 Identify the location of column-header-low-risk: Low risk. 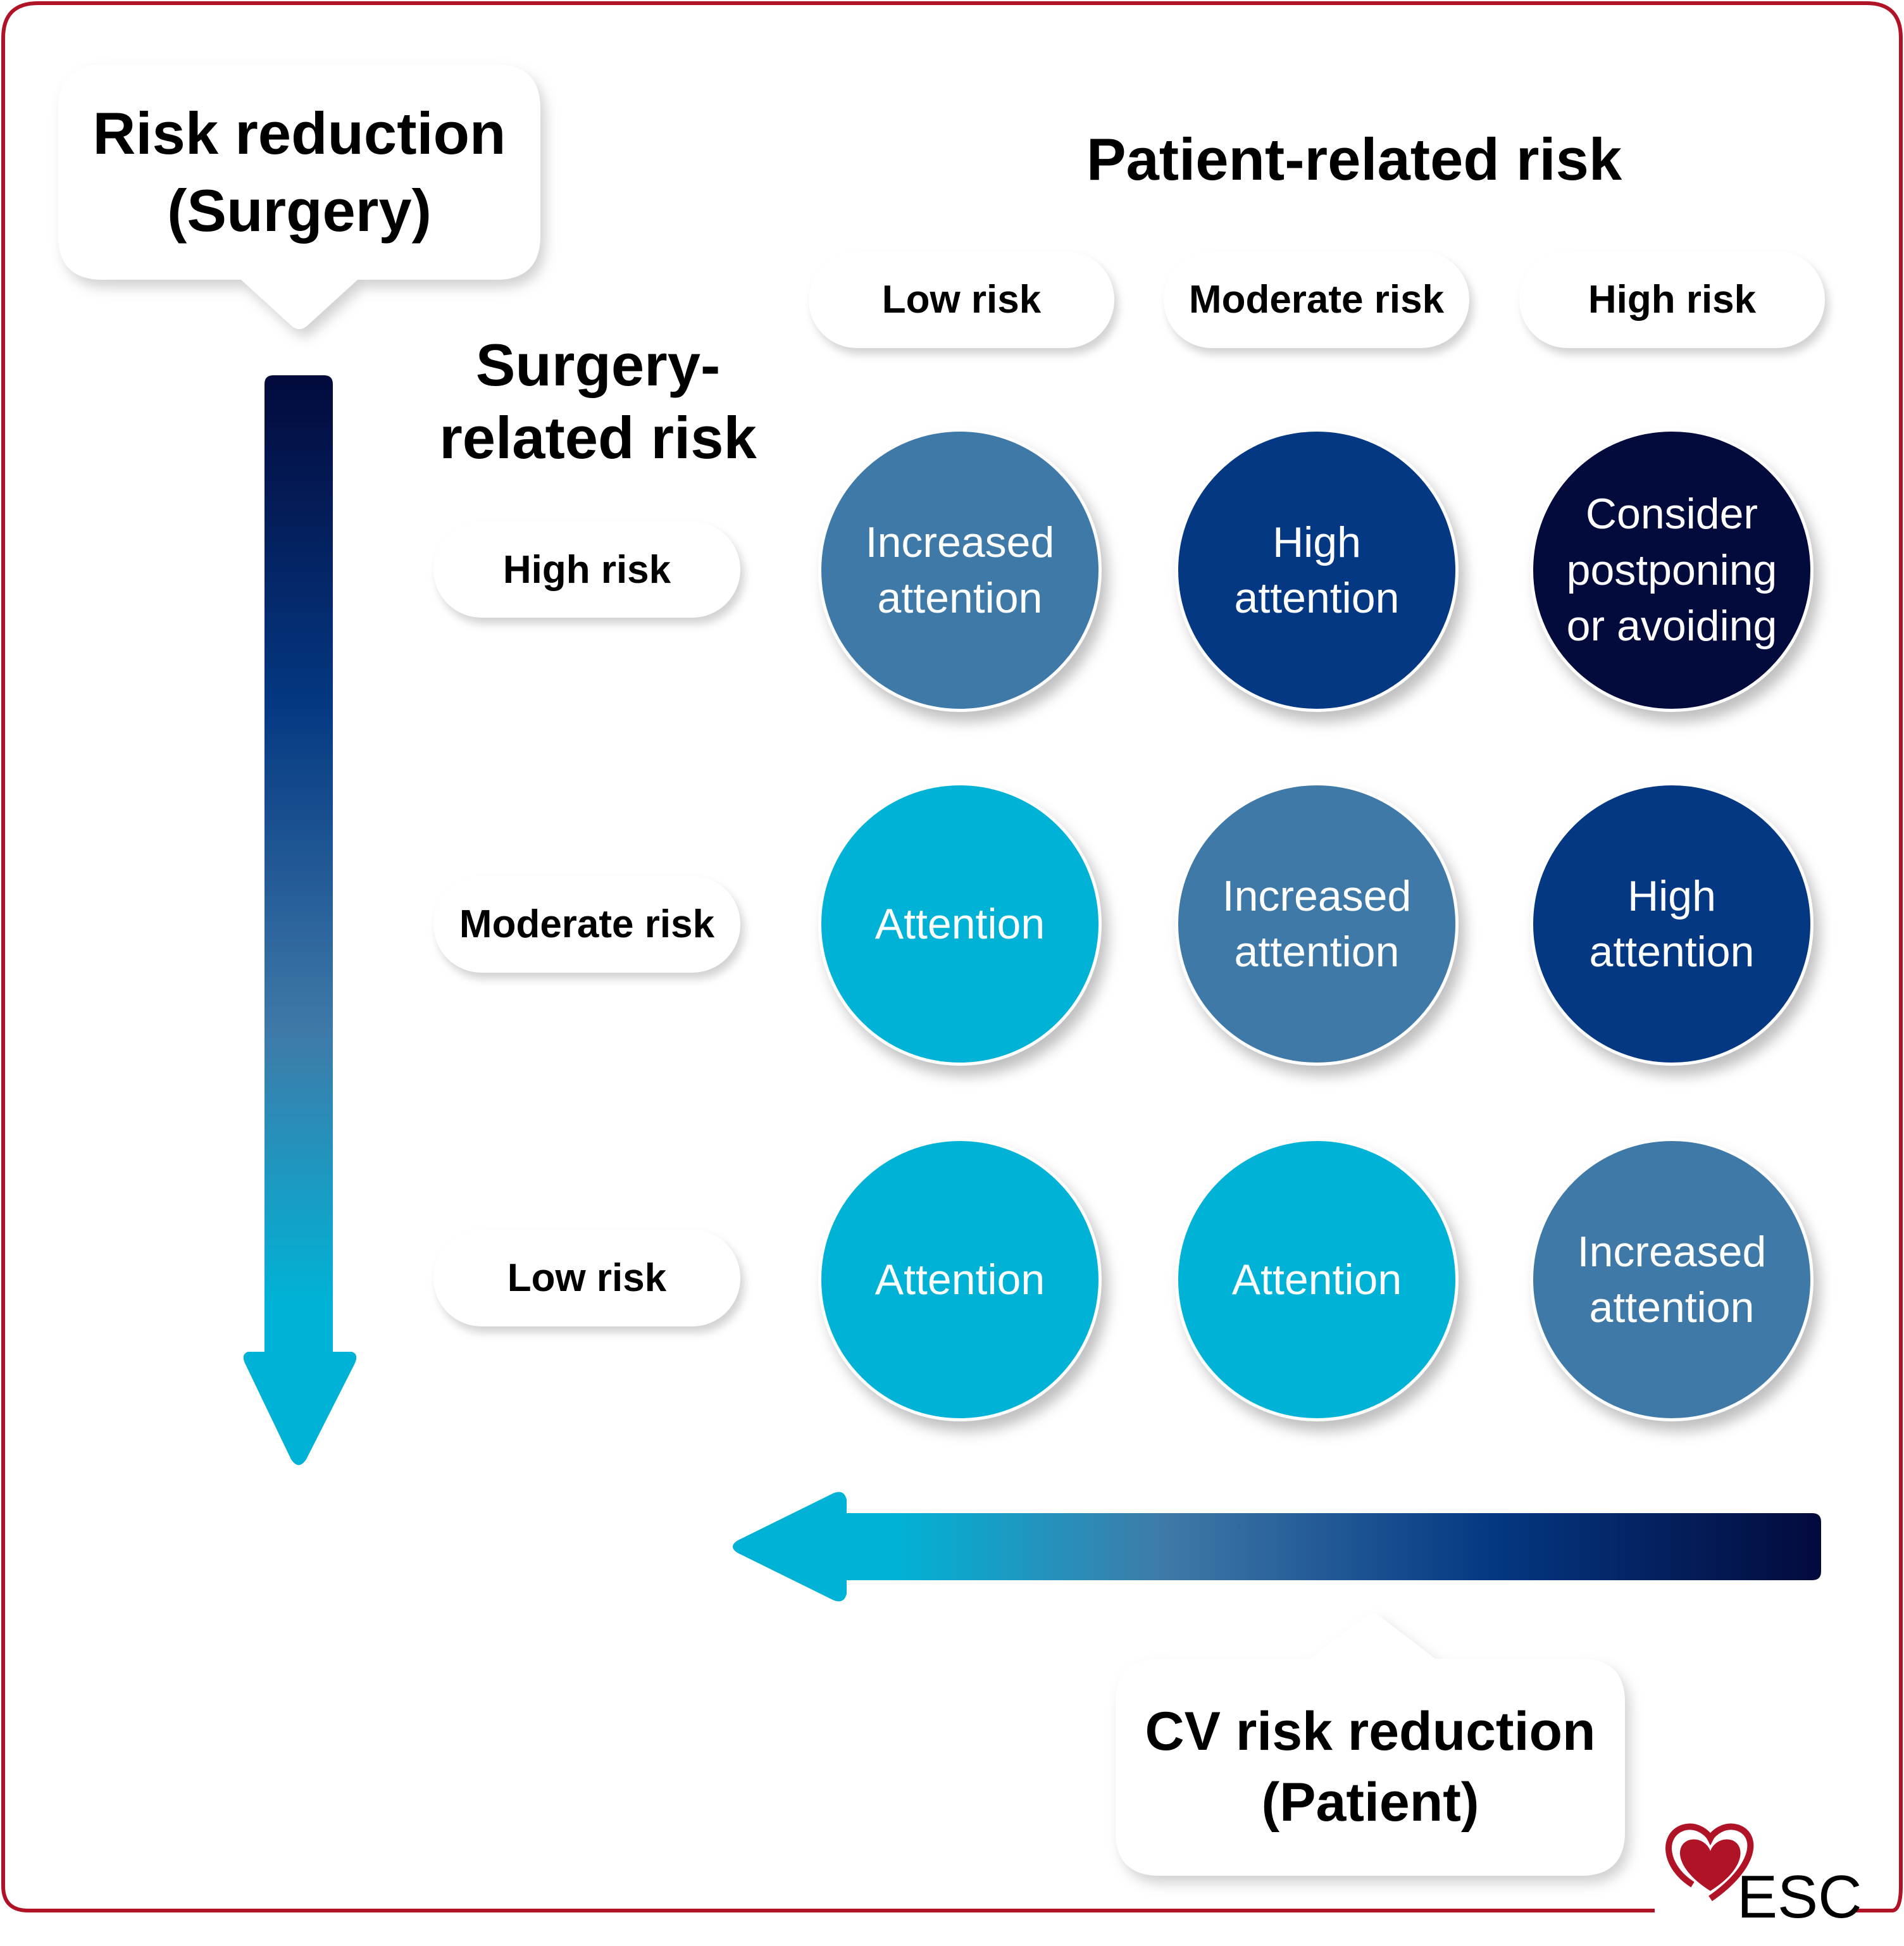
(962, 299).